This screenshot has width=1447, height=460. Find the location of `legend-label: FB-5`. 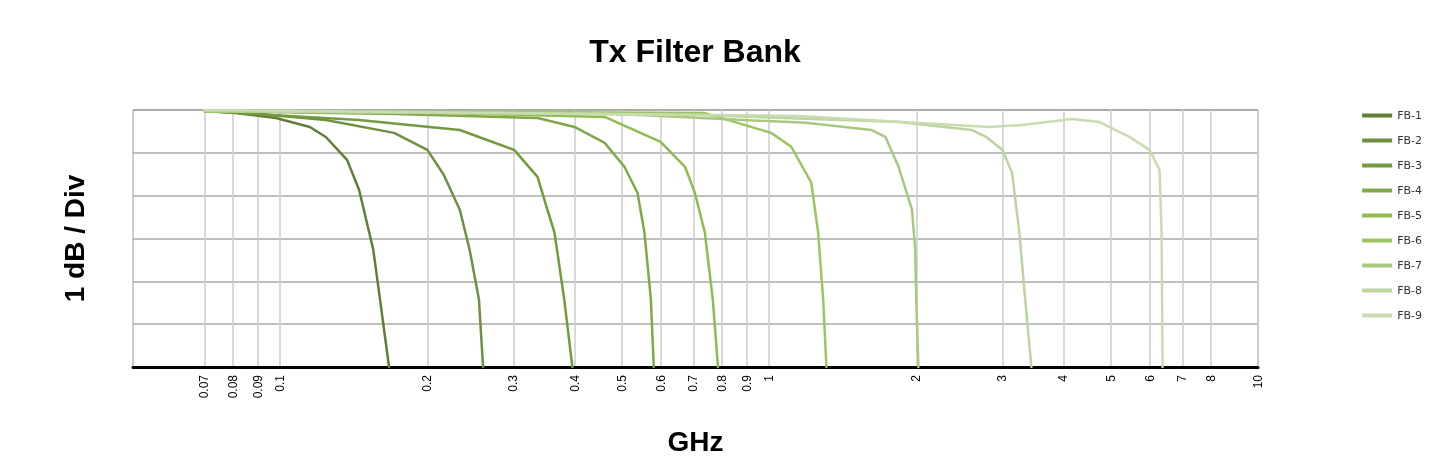

legend-label: FB-5 is located at coordinates (1409, 215).